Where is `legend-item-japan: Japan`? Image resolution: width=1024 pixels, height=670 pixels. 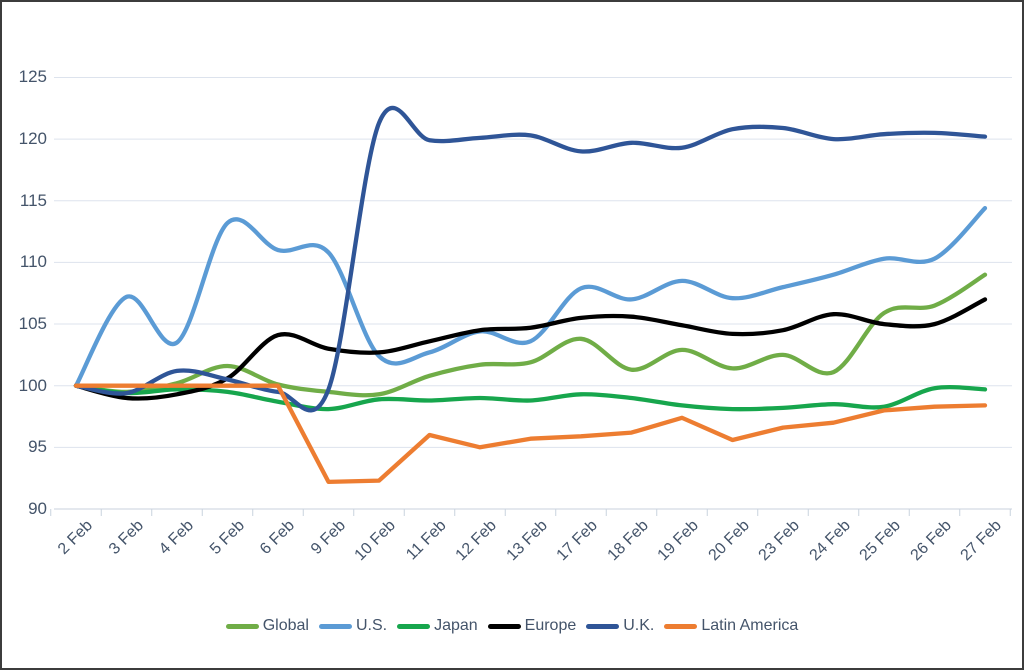 legend-item-japan: Japan is located at coordinates (437, 626).